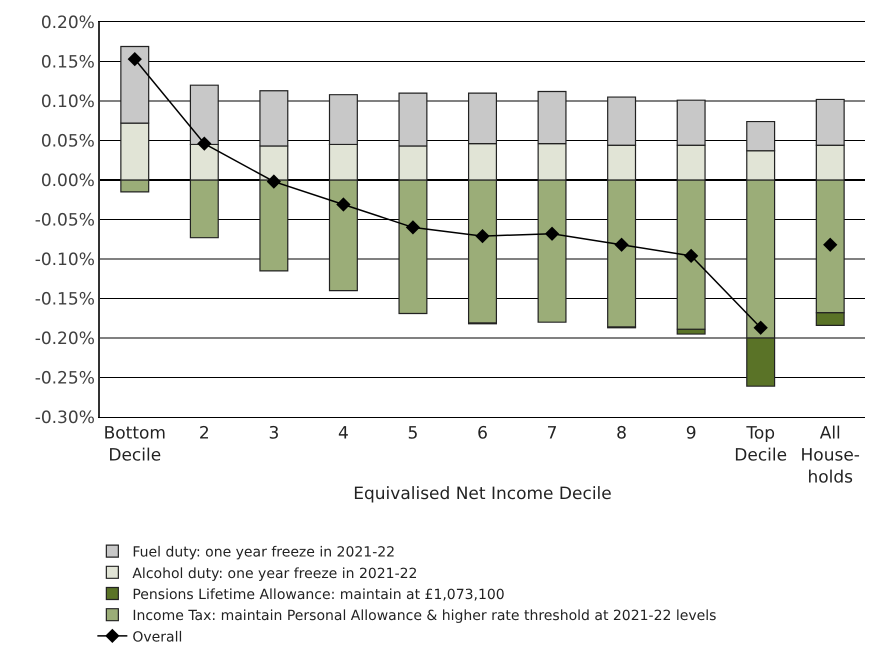 The image size is (873, 659). What do you see at coordinates (64, 378) in the screenshot?
I see `y-tick-label: -0.25%` at bounding box center [64, 378].